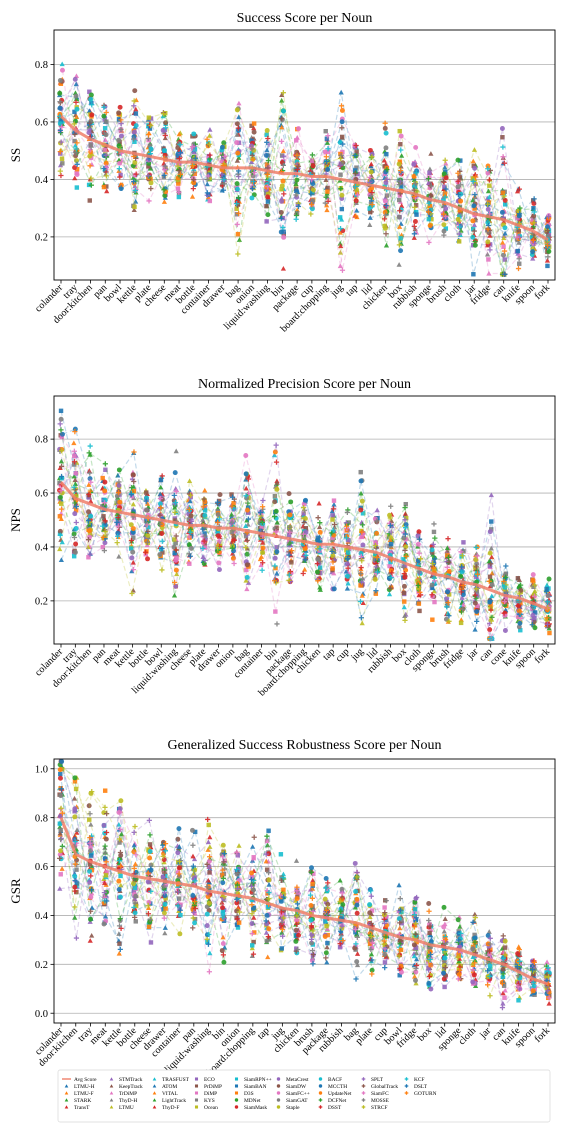 This screenshot has width=581, height=1129. Describe the element at coordinates (82, 1101) in the screenshot. I see `legend-label: STARK` at that location.